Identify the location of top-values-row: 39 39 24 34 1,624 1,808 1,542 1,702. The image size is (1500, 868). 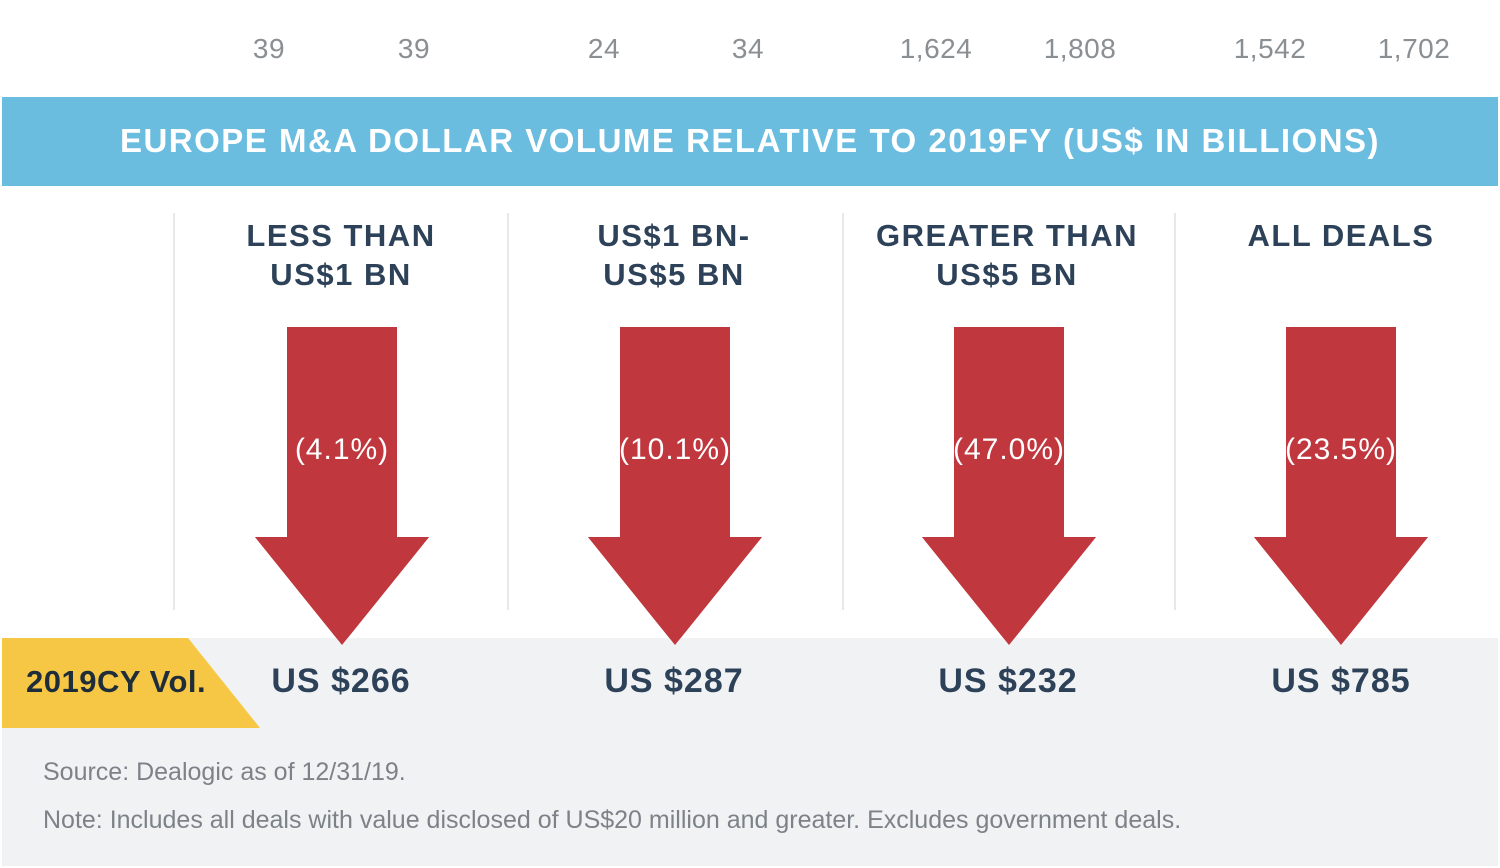
(750, 48).